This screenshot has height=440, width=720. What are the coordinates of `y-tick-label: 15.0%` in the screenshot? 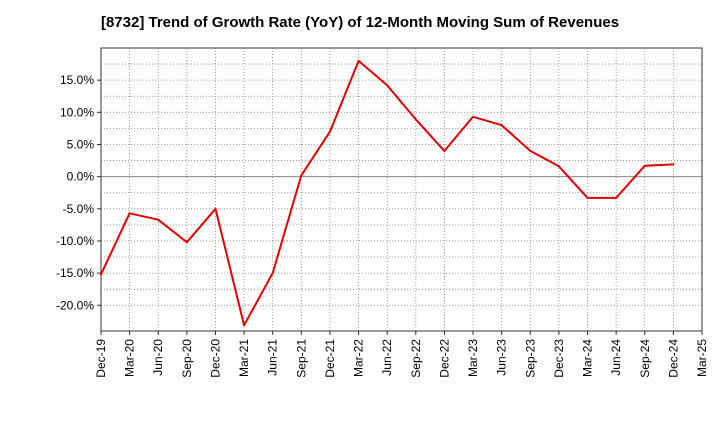 It's located at (77, 80).